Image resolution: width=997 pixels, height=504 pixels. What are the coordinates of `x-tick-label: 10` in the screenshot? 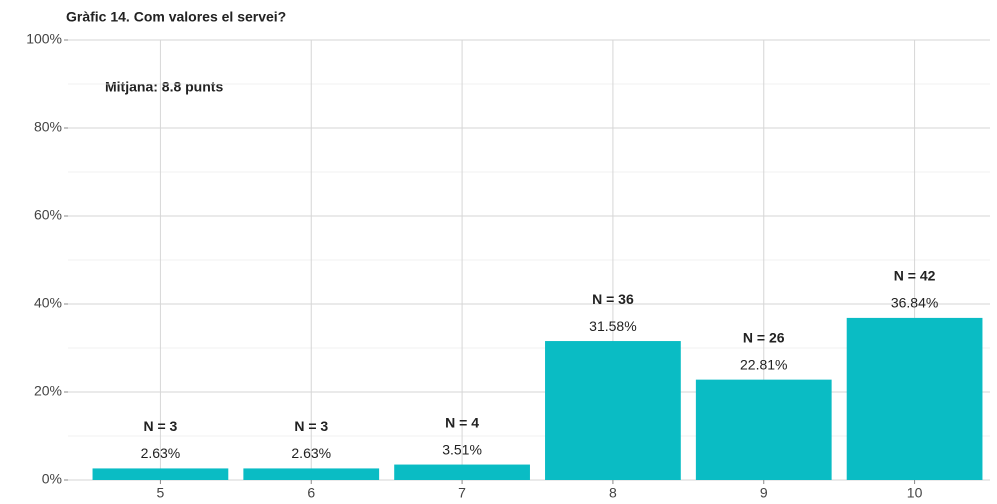 It's located at (915, 493).